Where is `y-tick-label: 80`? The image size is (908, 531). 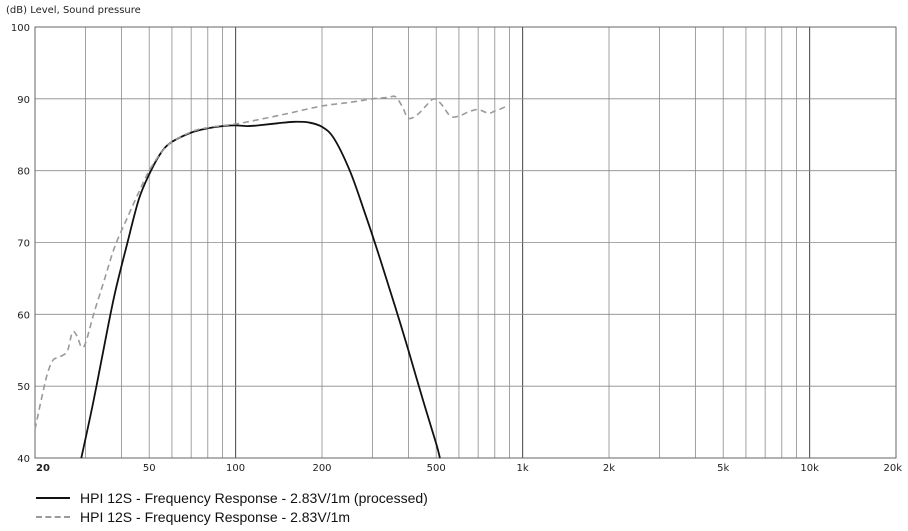
y-tick-label: 80 is located at coordinates (23, 172).